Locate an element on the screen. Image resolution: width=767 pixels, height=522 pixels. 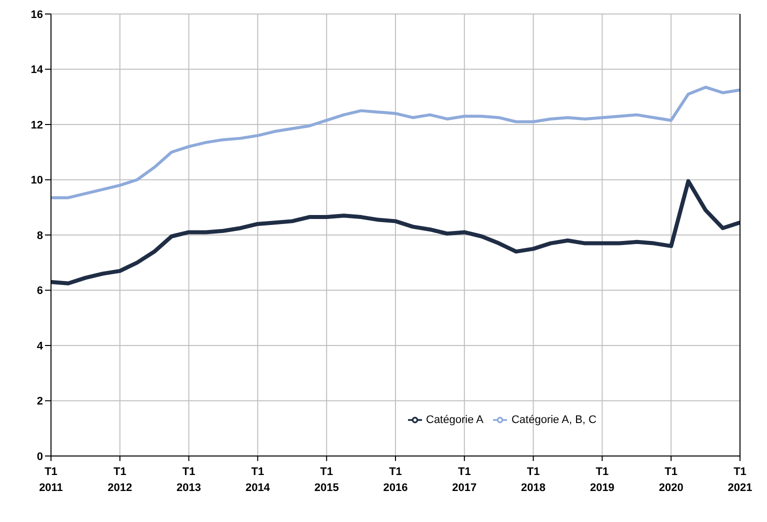
y-tick-label: 4 is located at coordinates (40, 346).